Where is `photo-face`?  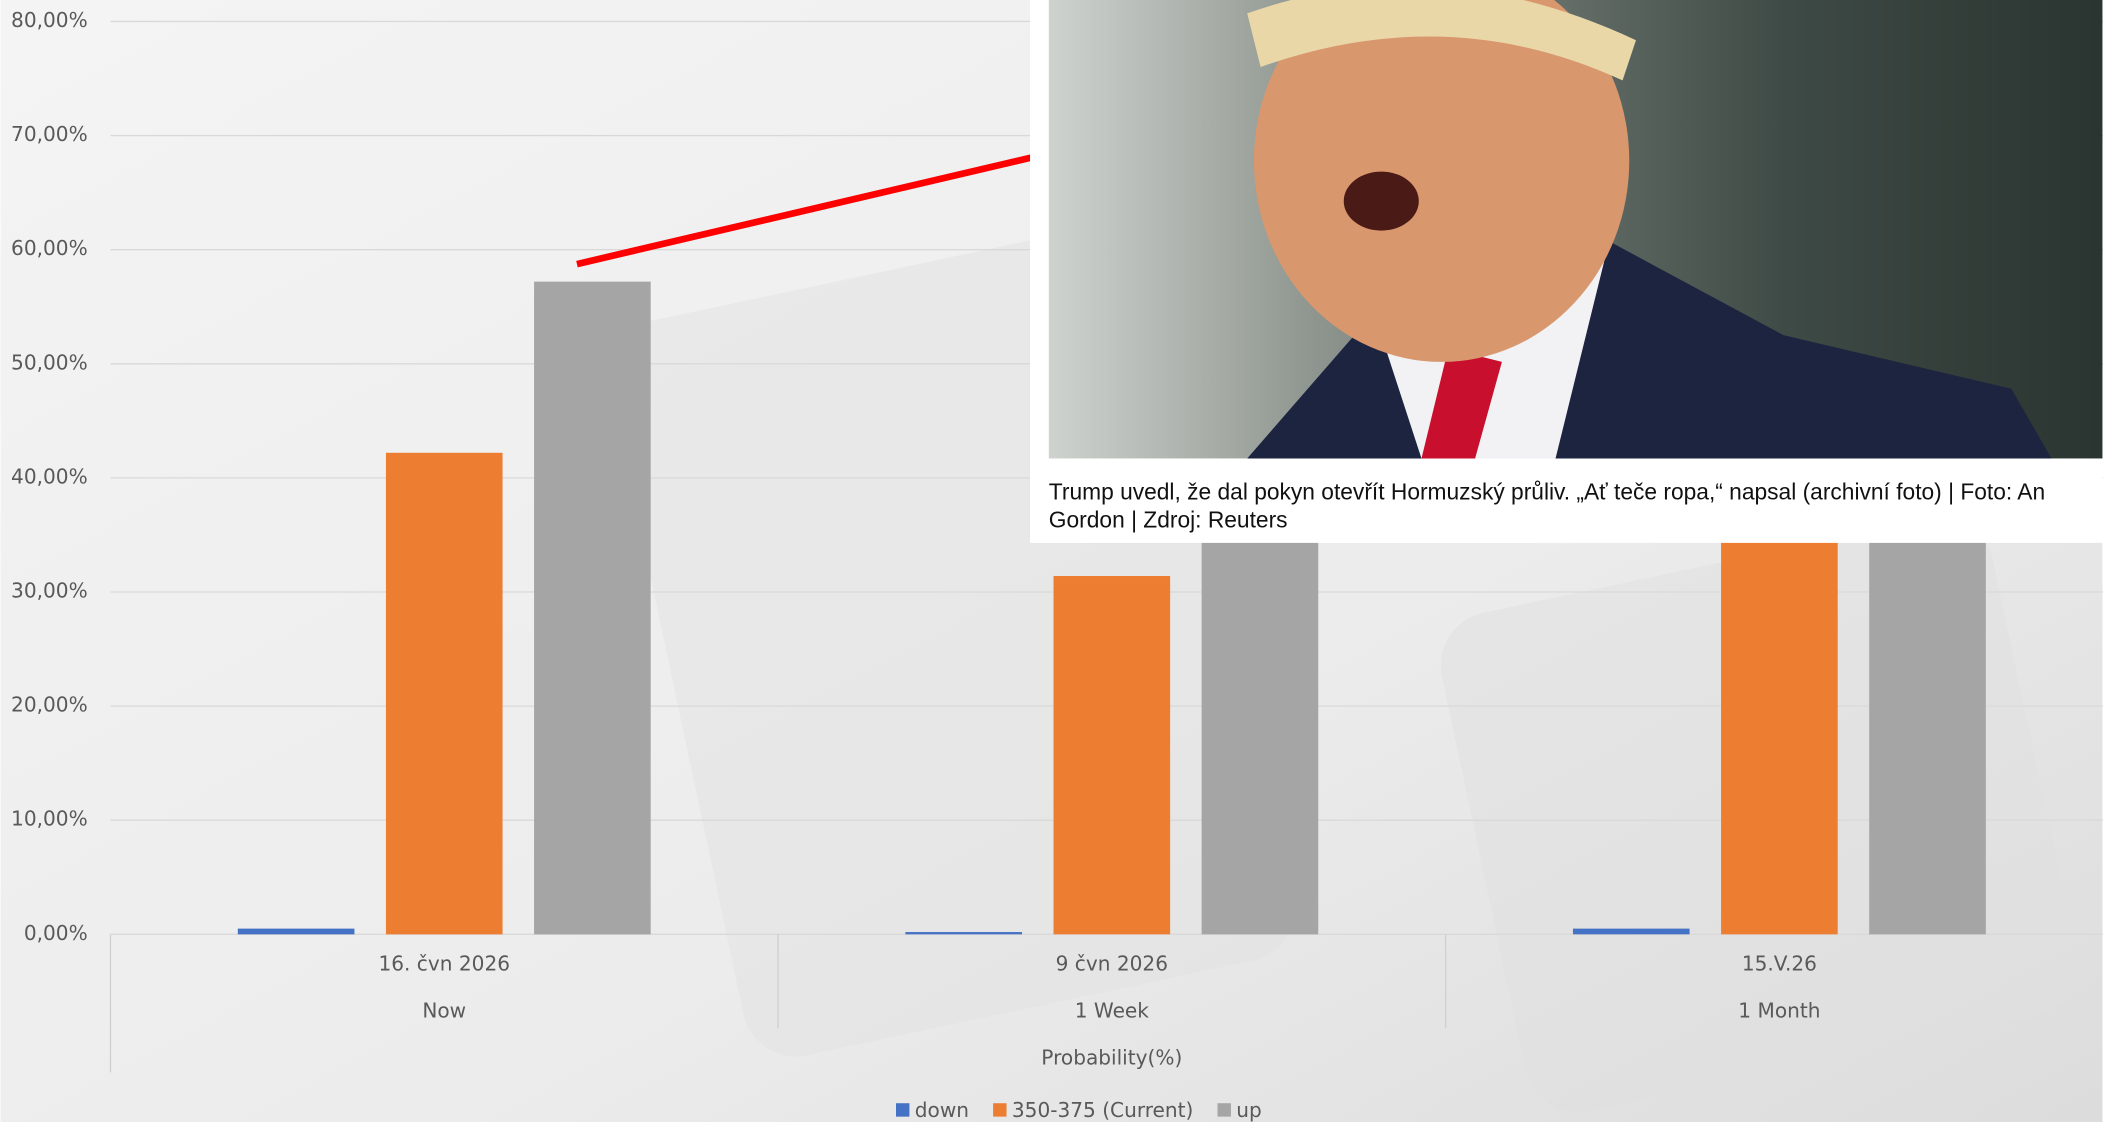
photo-face is located at coordinates (1441, 181).